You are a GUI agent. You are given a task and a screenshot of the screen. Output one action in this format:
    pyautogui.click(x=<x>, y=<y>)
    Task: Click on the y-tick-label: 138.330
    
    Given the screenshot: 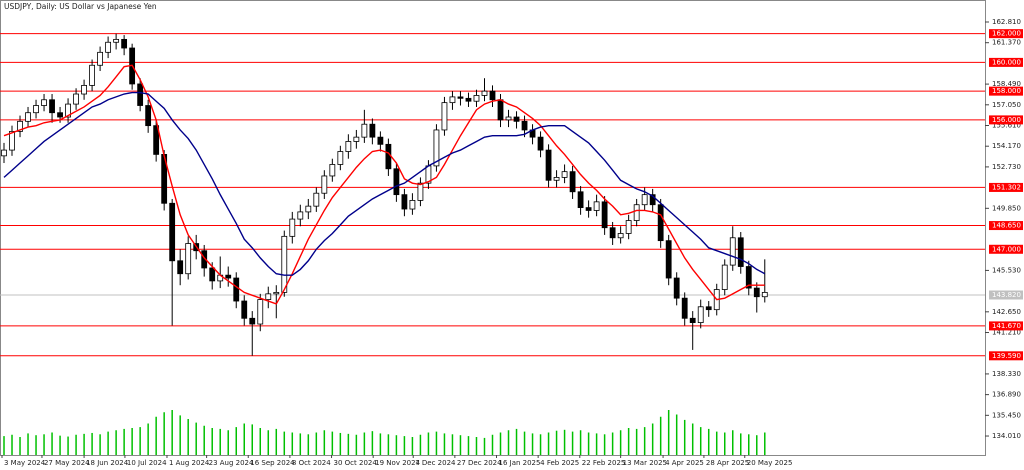 What is the action you would take?
    pyautogui.click(x=1006, y=374)
    